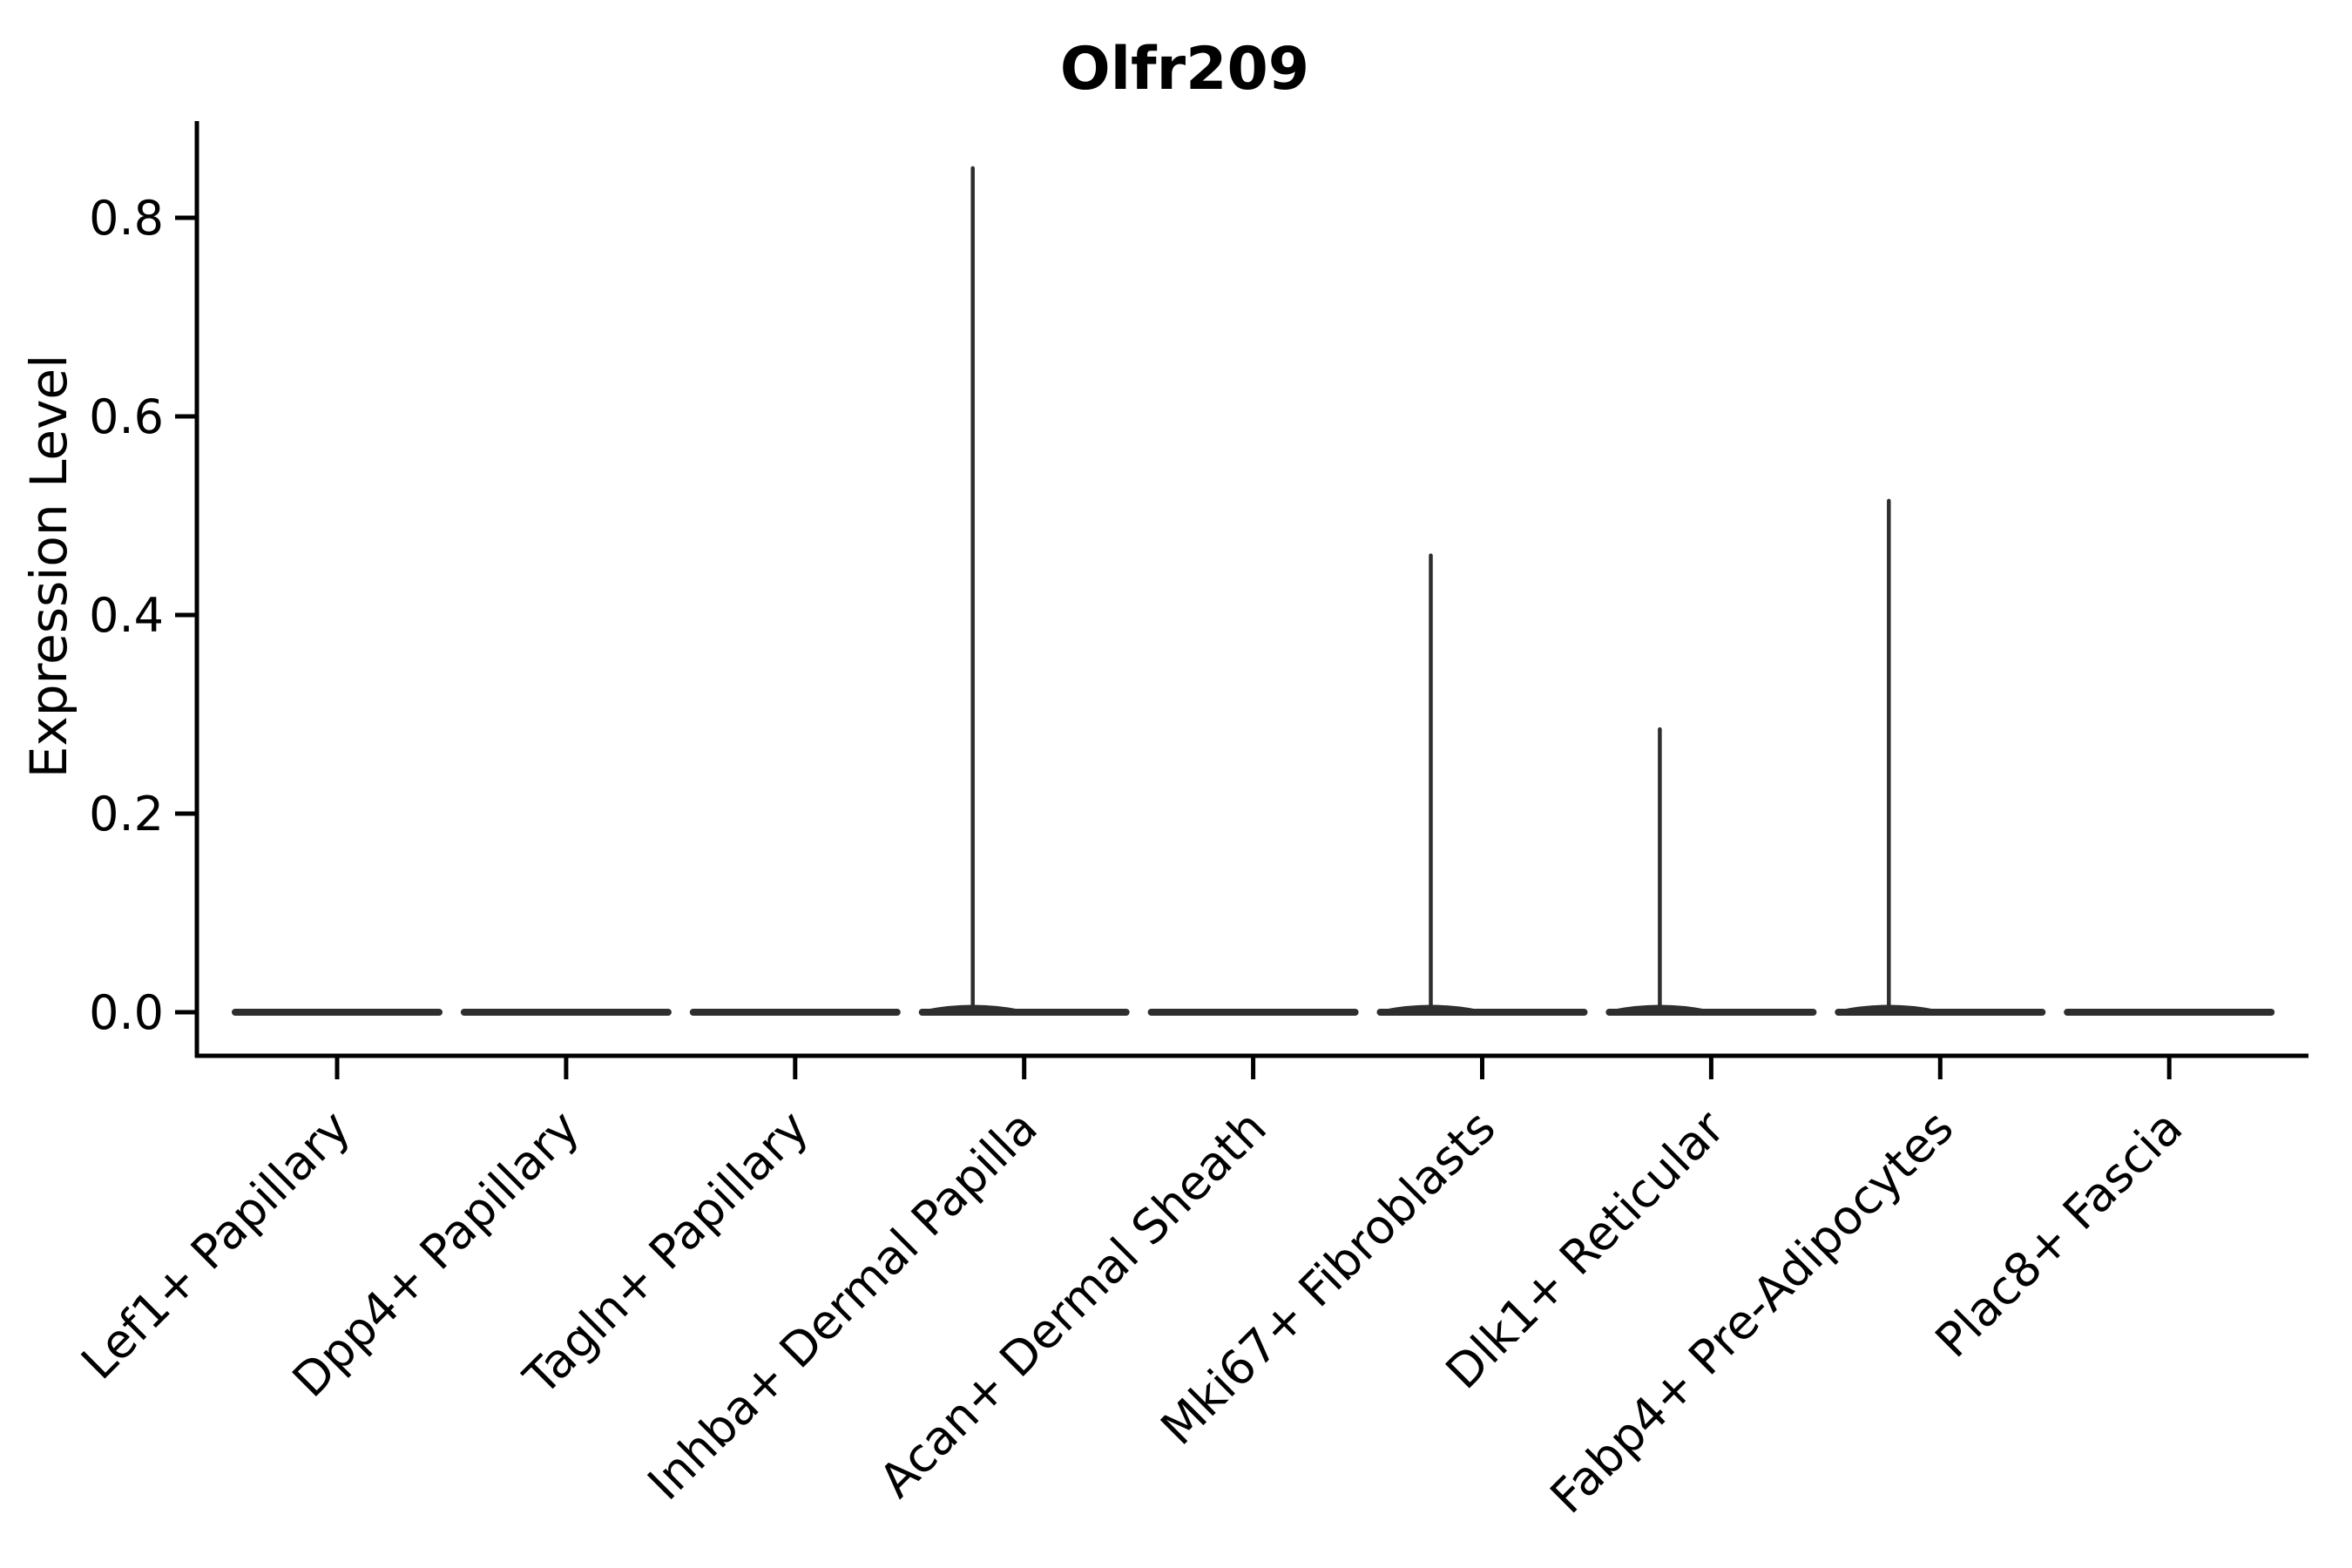 The width and height of the screenshot is (2352, 1568). Describe the element at coordinates (126, 814) in the screenshot. I see `y-tick-label: 0.2` at that location.